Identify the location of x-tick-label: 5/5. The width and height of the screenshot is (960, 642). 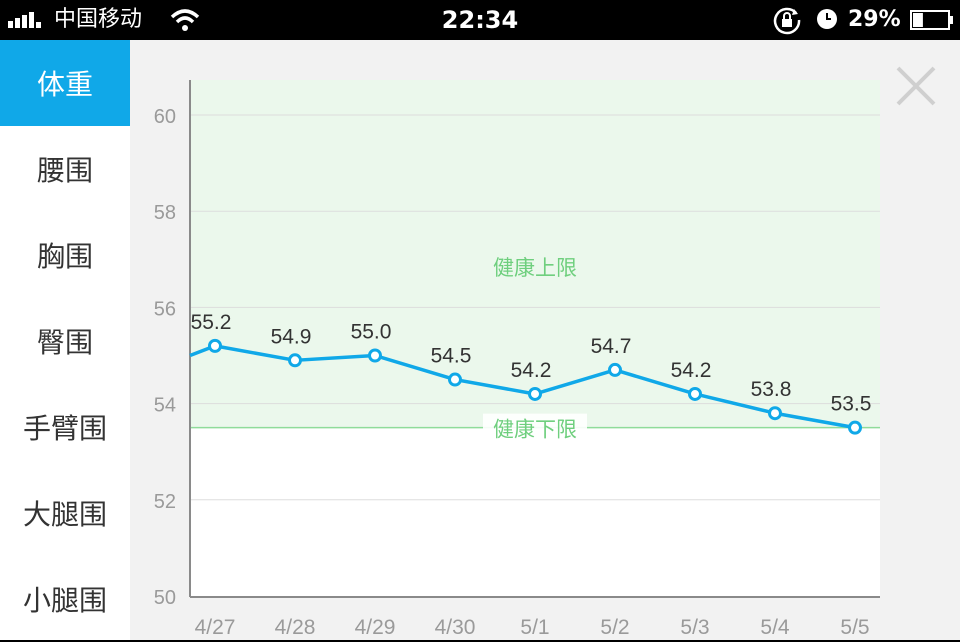
(854, 627).